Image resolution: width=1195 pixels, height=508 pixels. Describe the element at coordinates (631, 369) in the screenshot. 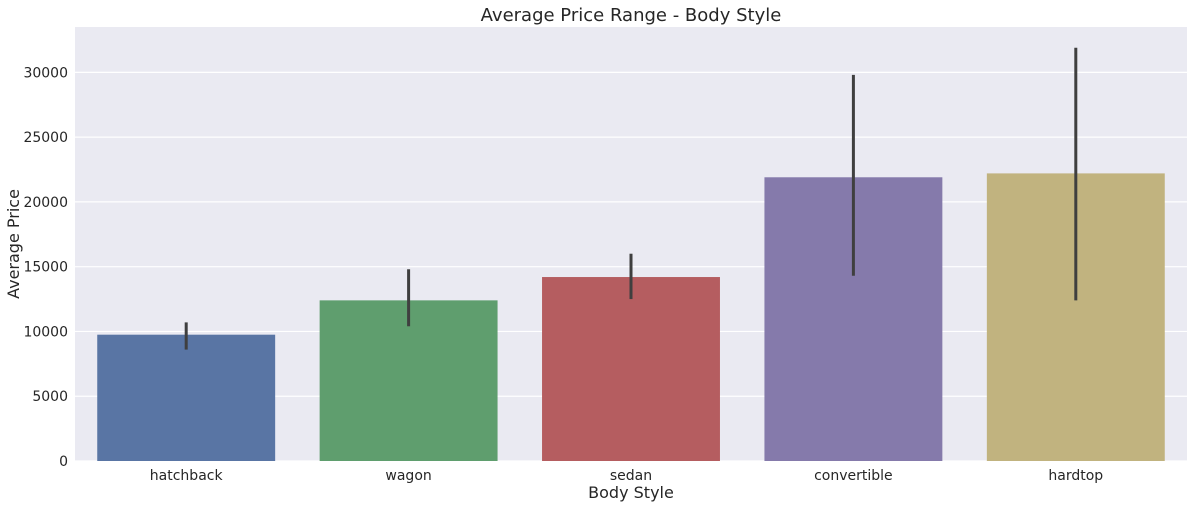

I see `bar-sedan` at that location.